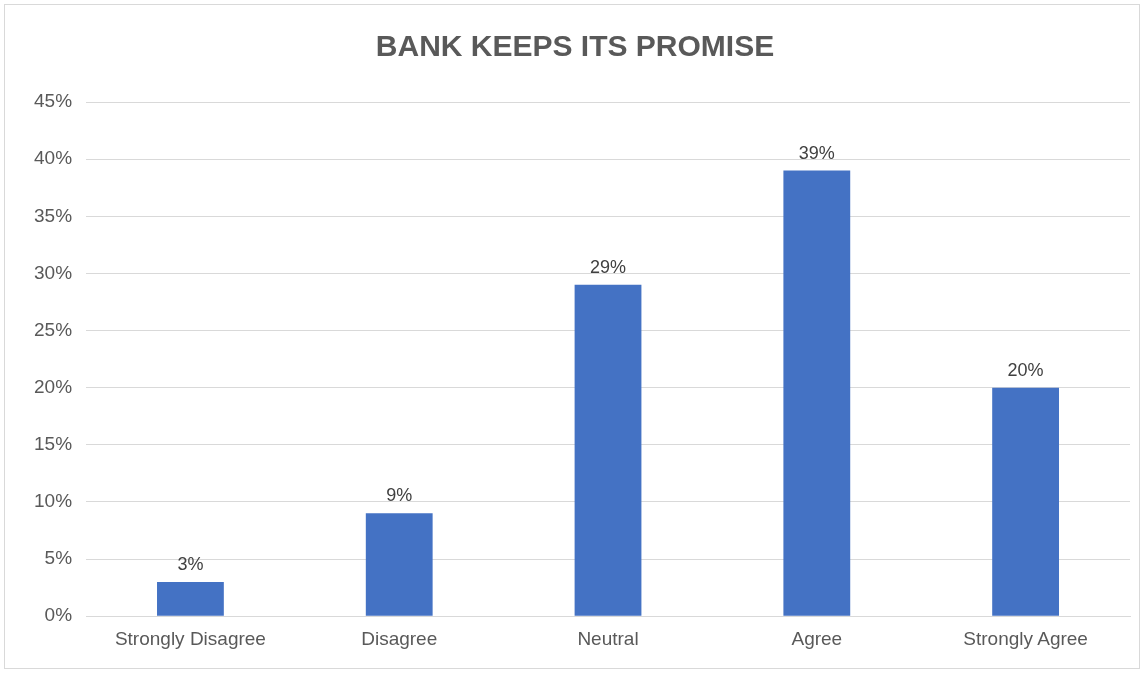 This screenshot has height=675, width=1145. I want to click on y-tick-label: 30%, so click(53, 272).